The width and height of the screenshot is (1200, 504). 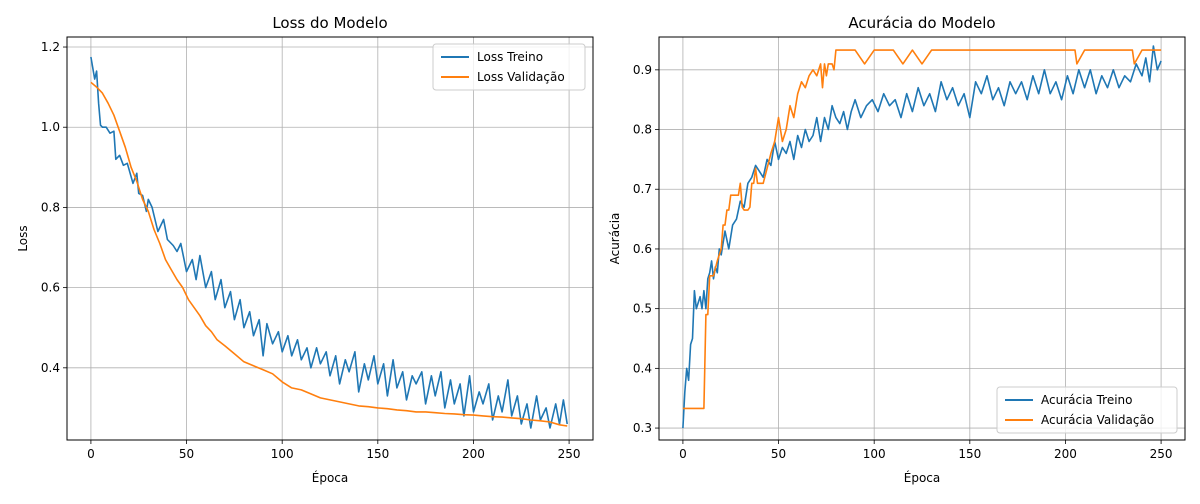 I want to click on accuracy-y-tick-label: 0.4, so click(x=642, y=368).